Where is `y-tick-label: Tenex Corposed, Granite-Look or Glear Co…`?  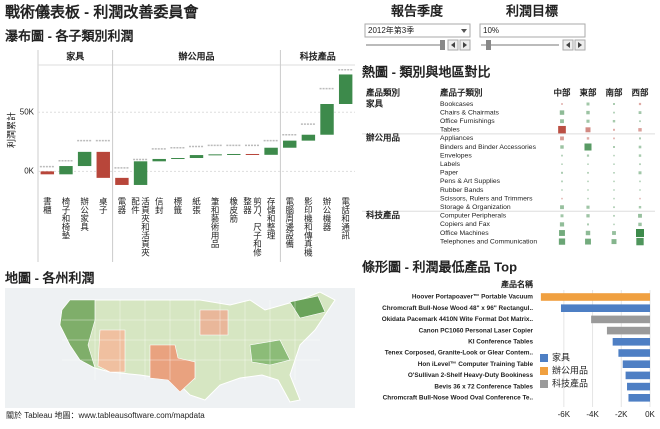 y-tick-label: Tenex Corposed, Granite-Look or Glear Co… is located at coordinates (459, 353).